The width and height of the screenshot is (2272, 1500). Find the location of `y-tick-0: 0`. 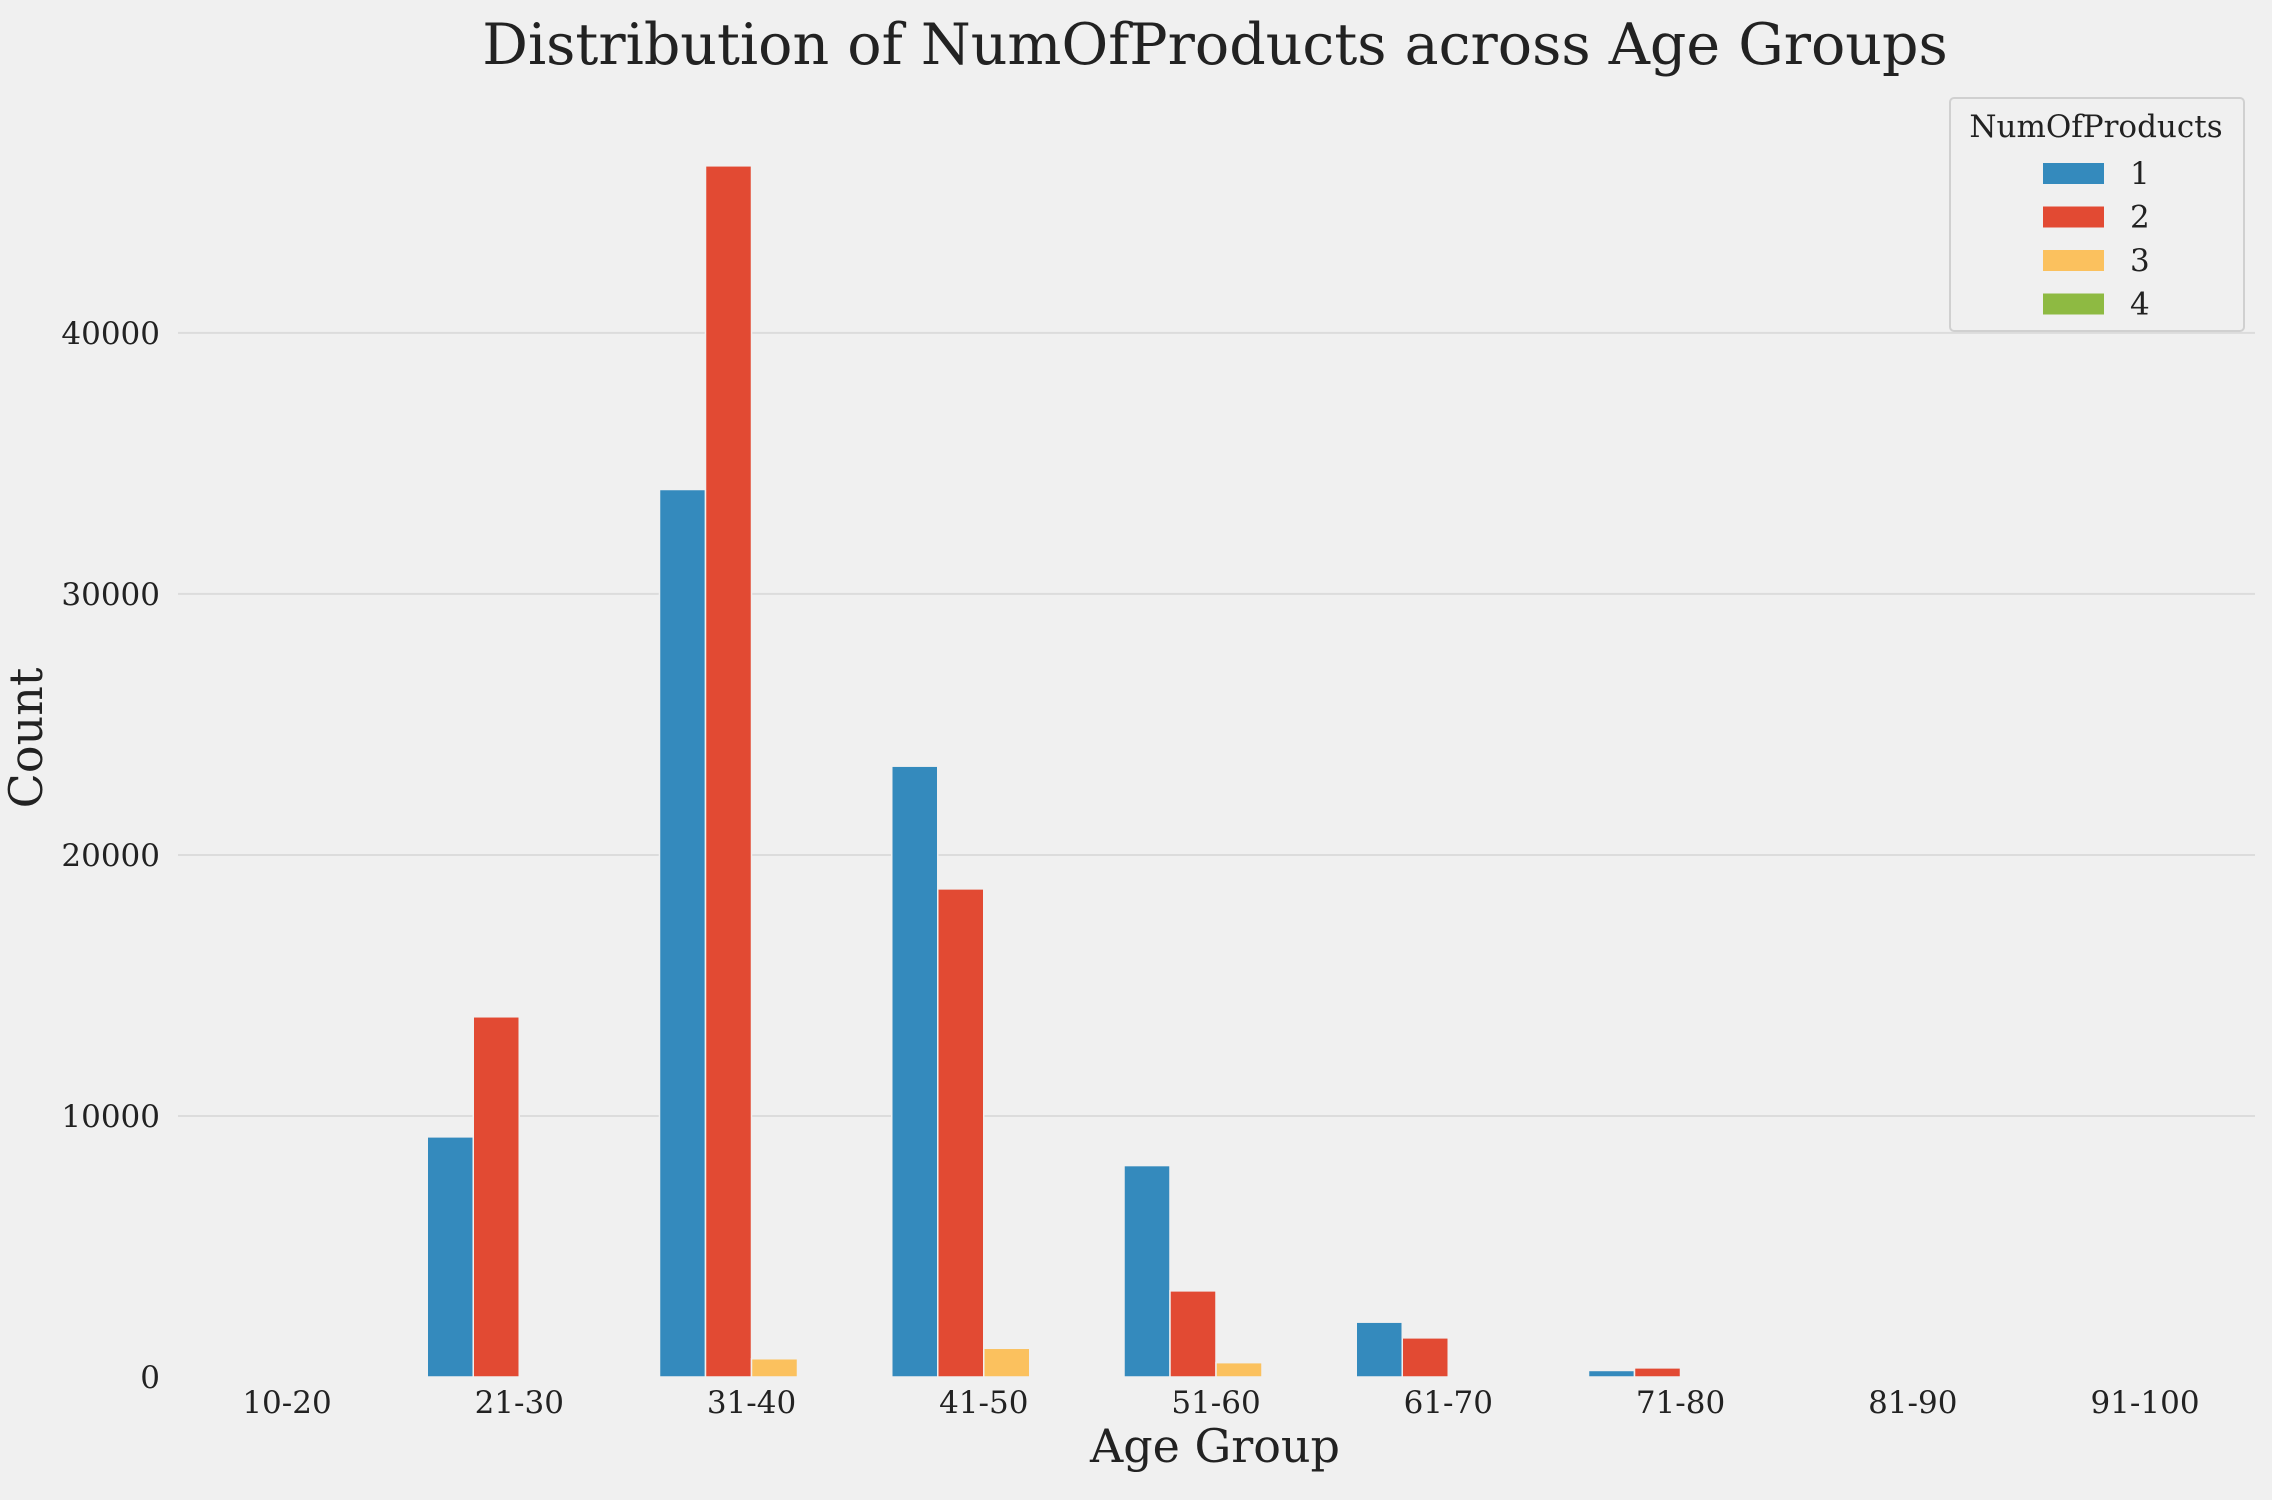

y-tick-0: 0 is located at coordinates (150, 1378).